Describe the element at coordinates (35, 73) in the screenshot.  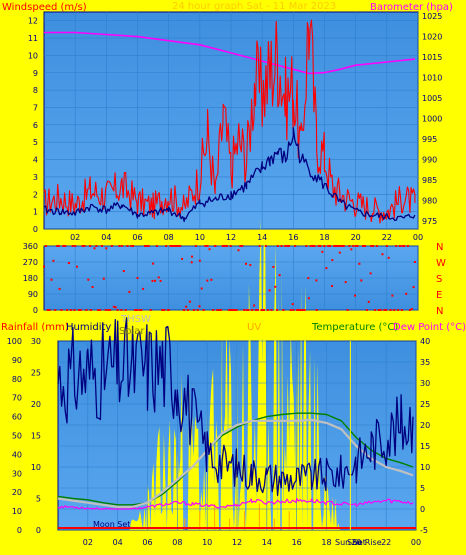
I see `wind-y-tick: 9` at that location.